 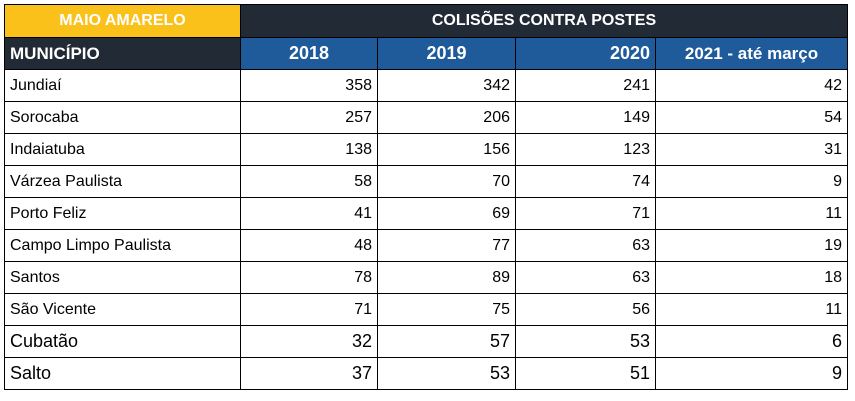 What do you see at coordinates (309, 277) in the screenshot?
I see `value-cell: 78` at bounding box center [309, 277].